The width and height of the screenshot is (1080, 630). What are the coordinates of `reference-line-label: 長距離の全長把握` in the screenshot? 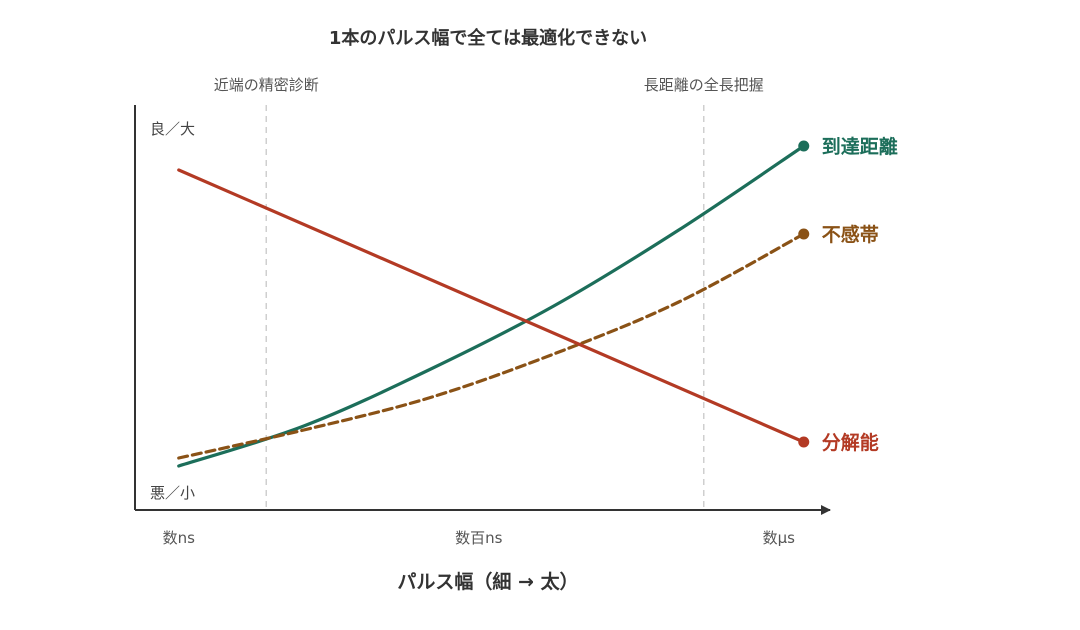 It's located at (704, 85).